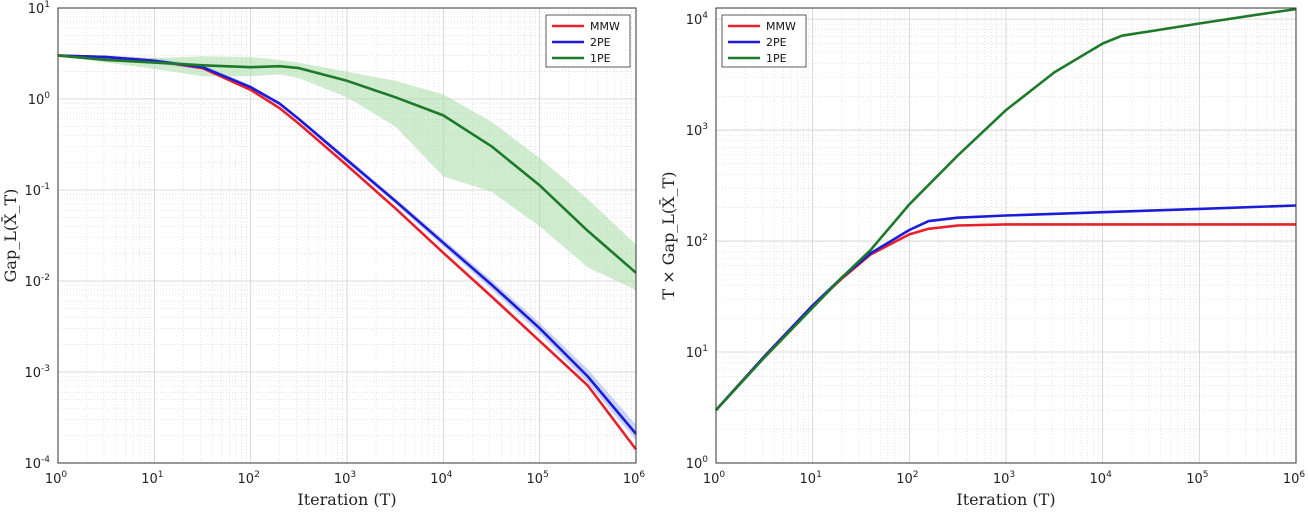 The image size is (1308, 515). Describe the element at coordinates (697, 19) in the screenshot. I see `y-tick-label: 10⁴` at that location.